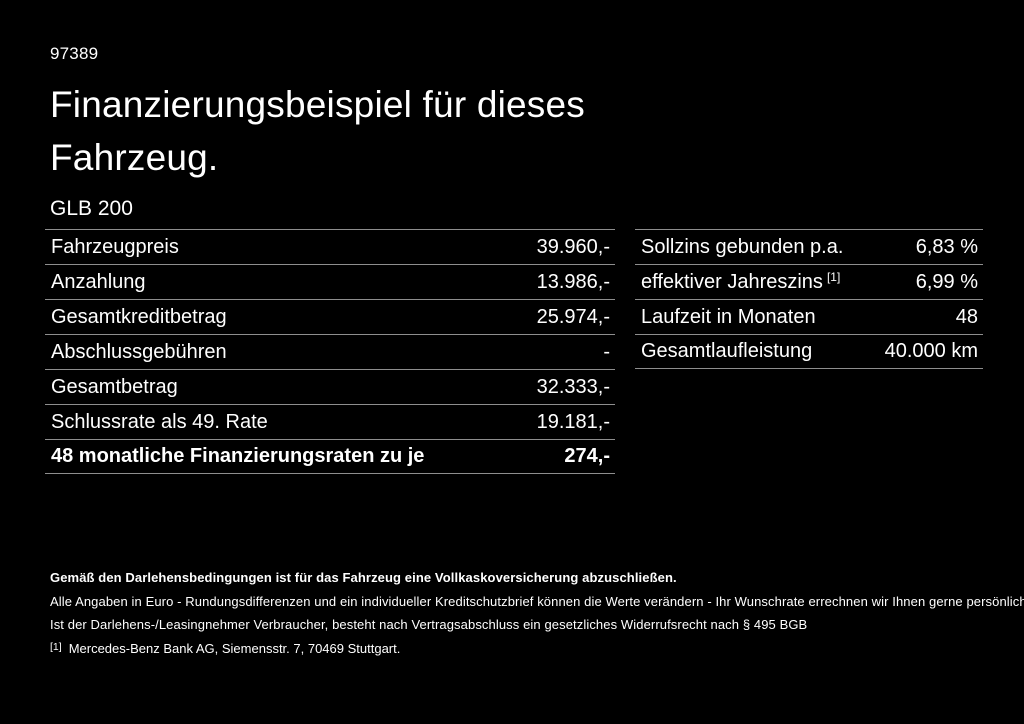  What do you see at coordinates (330, 421) in the screenshot?
I see `row-schlussrate: Schlussrate als 49. Rate 19.181,-` at bounding box center [330, 421].